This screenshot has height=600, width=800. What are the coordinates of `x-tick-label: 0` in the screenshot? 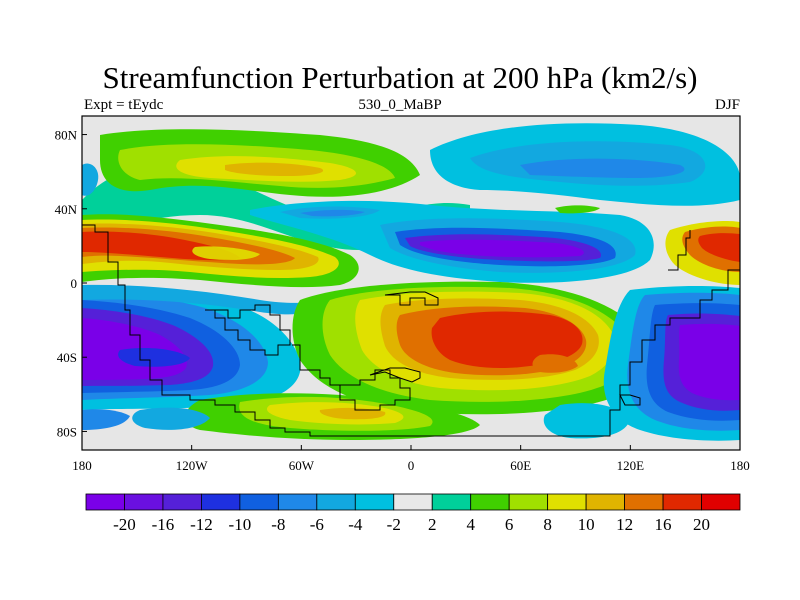 It's located at (411, 465).